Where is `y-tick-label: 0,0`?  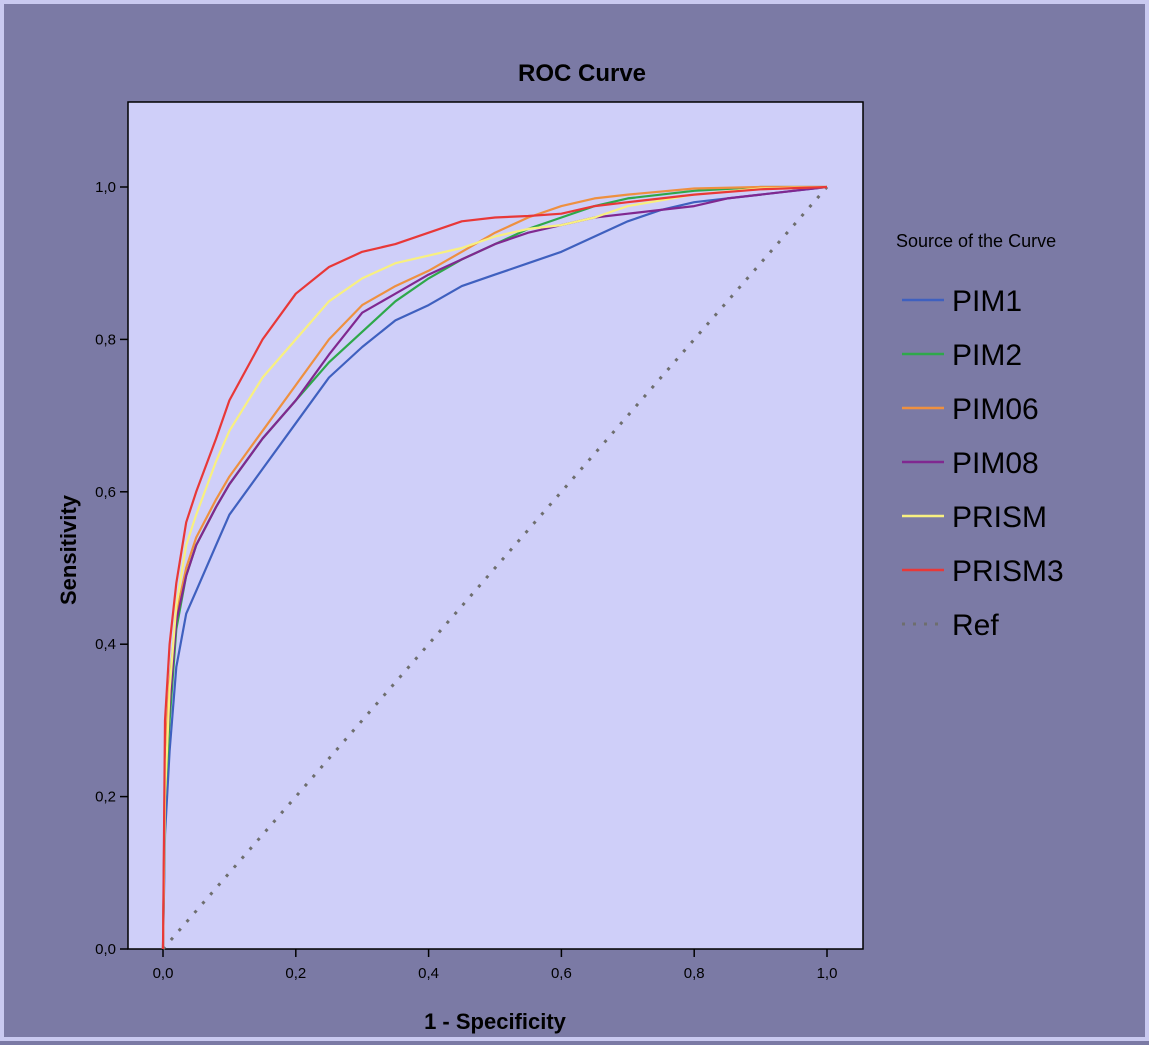 y-tick-label: 0,0 is located at coordinates (105, 949).